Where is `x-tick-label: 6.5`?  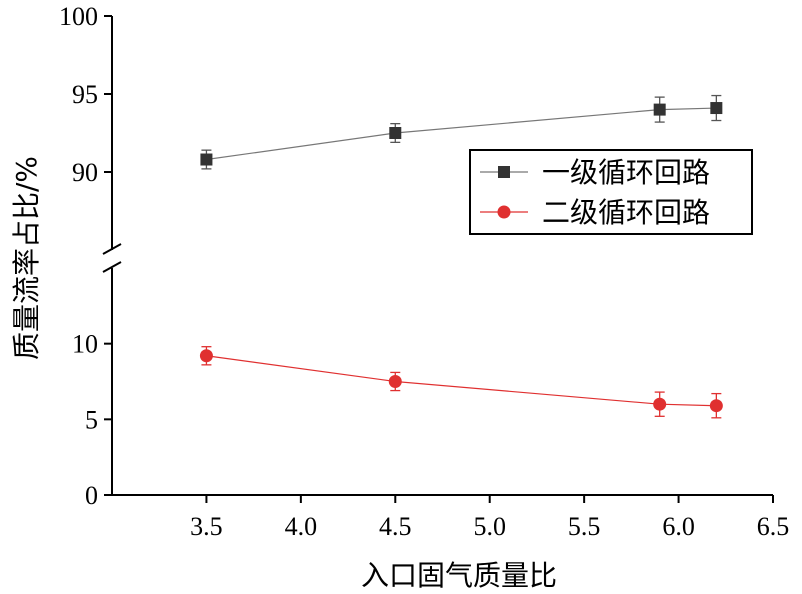
x-tick-label: 6.5 is located at coordinates (773, 526).